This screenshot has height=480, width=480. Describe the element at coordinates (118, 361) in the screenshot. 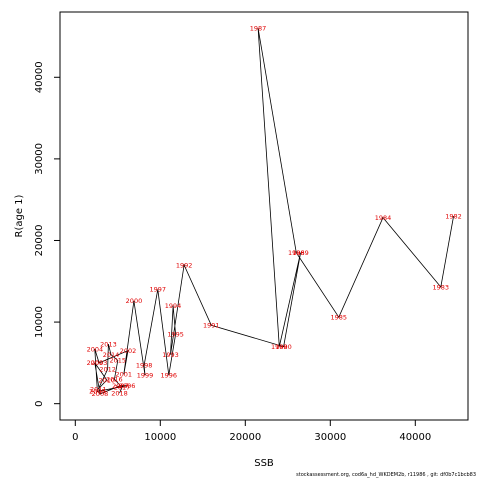

I see `point-label-2015: 2015` at that location.